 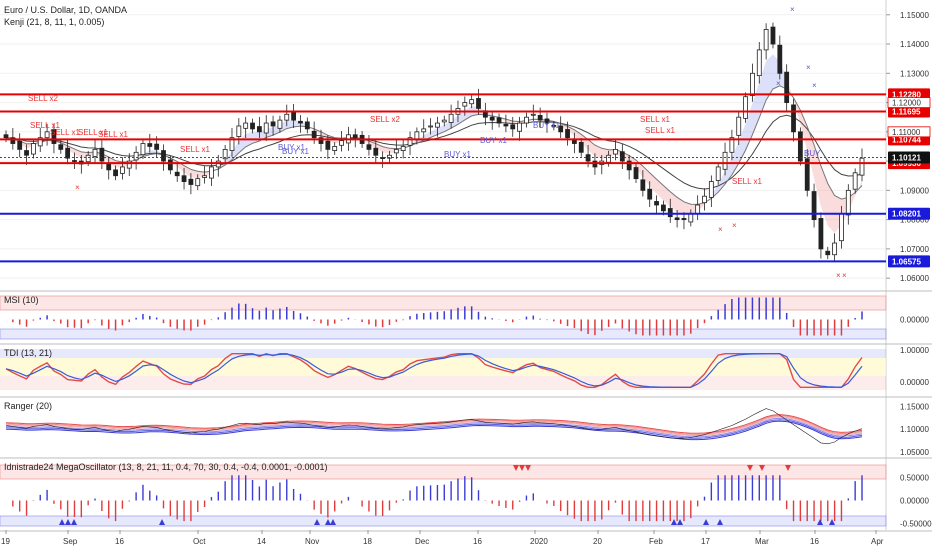 What do you see at coordinates (906, 139) in the screenshot?
I see `level-price-label: 1.10744` at bounding box center [906, 139].